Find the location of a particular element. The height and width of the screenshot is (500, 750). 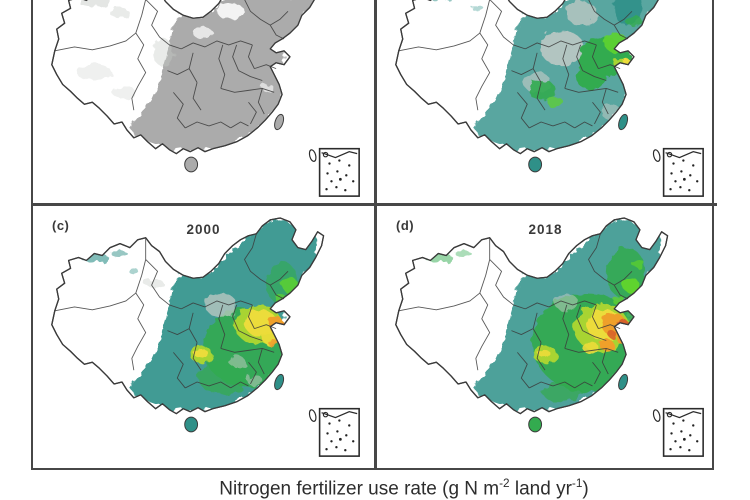

panel-year-d: 2018 is located at coordinates (545, 229).